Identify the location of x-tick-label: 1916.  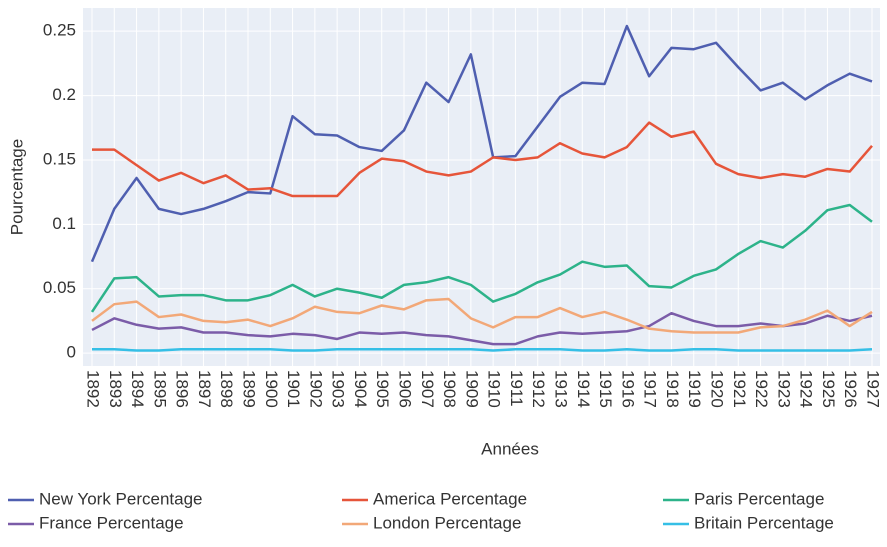
(627, 389).